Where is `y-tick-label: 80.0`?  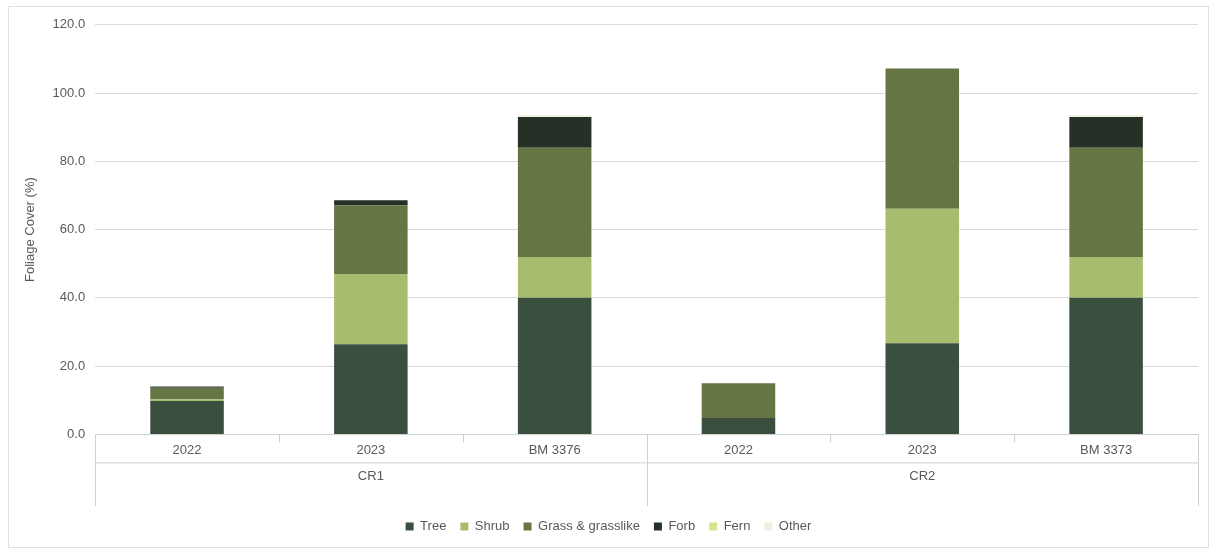
y-tick-label: 80.0 is located at coordinates (72, 160).